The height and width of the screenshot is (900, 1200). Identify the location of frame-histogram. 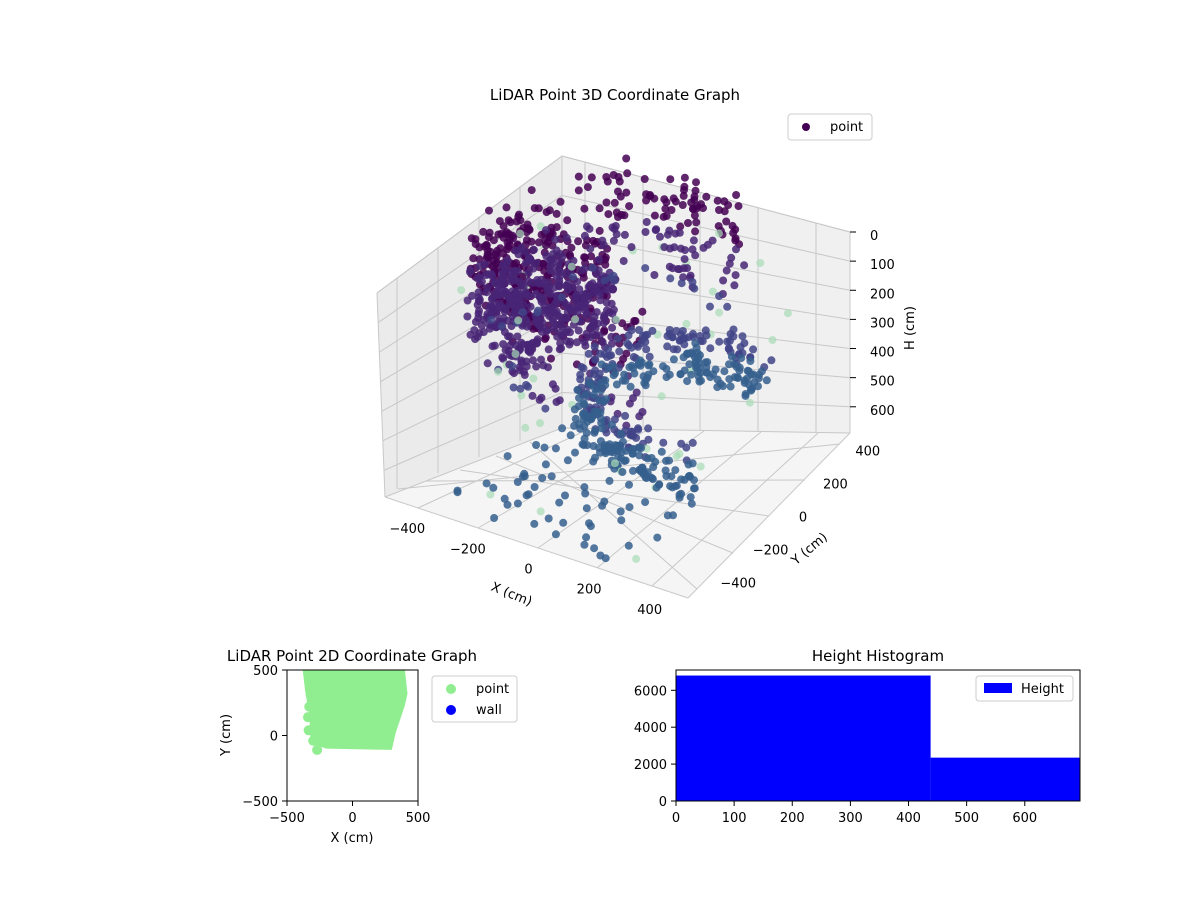
(878, 735).